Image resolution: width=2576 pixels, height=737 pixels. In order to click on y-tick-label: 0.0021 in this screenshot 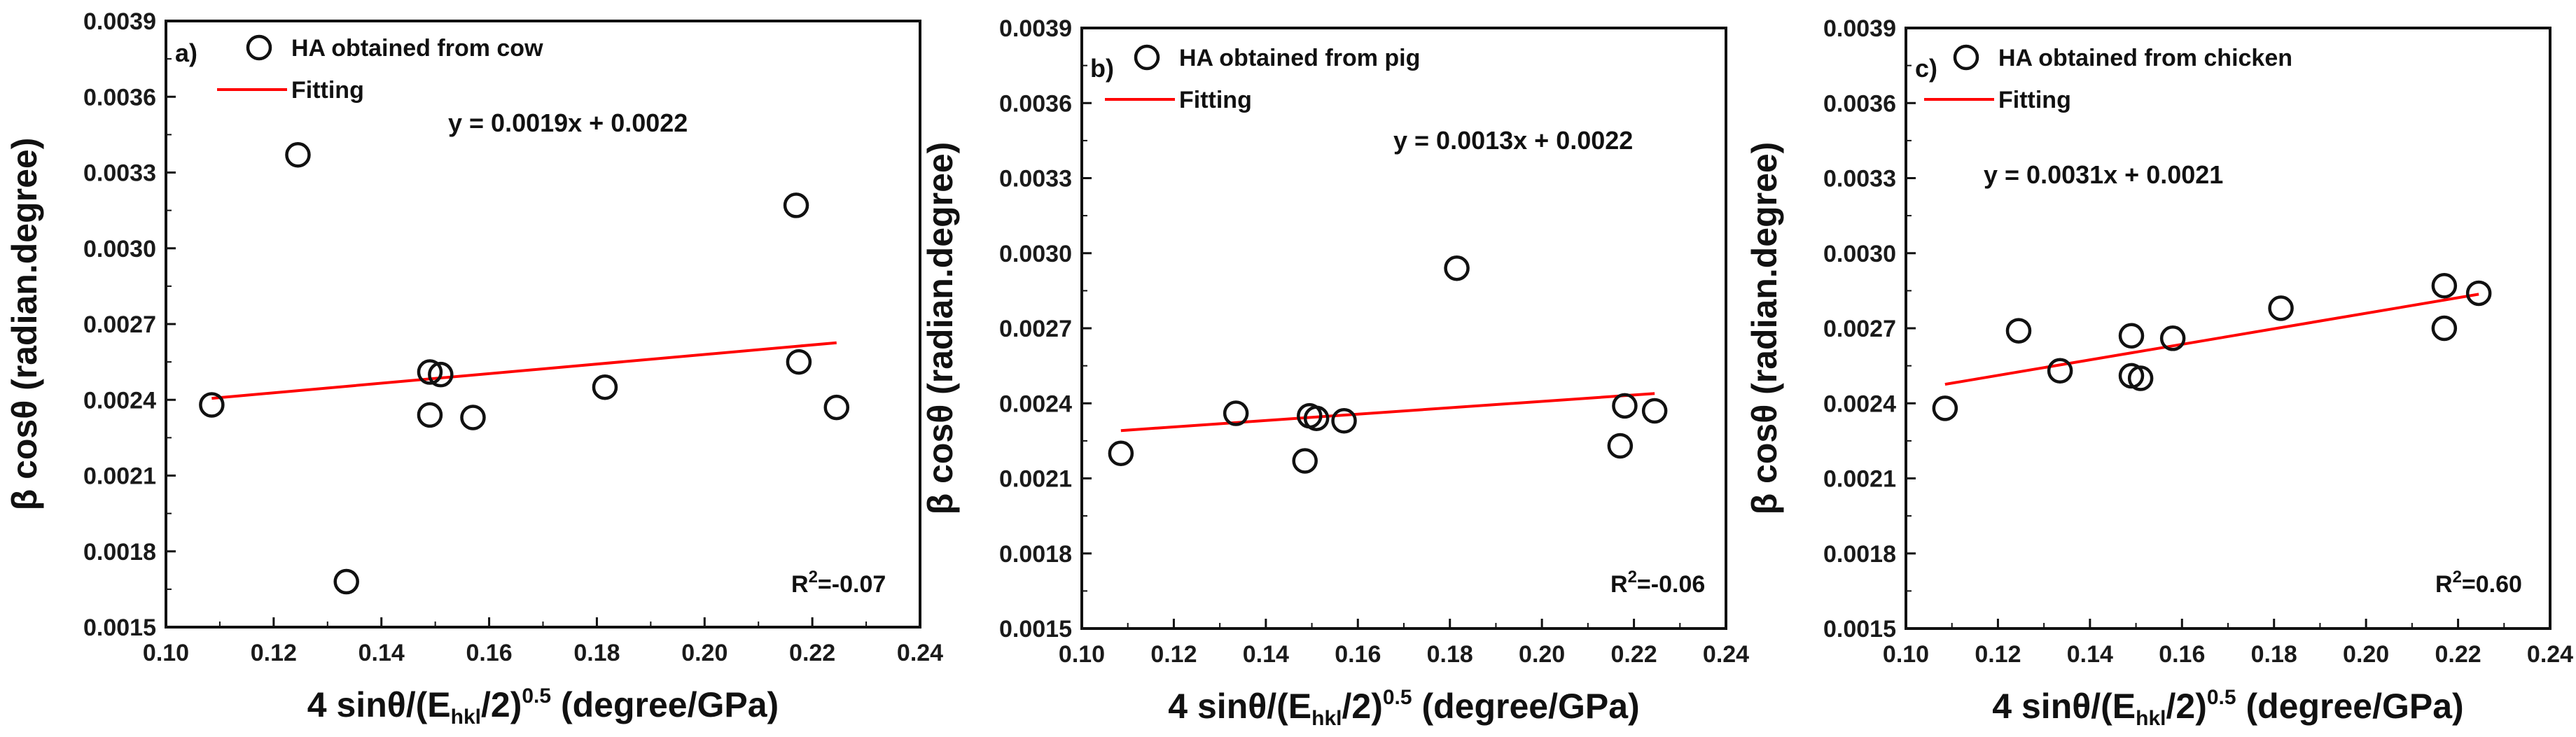, I will do `click(1859, 480)`.